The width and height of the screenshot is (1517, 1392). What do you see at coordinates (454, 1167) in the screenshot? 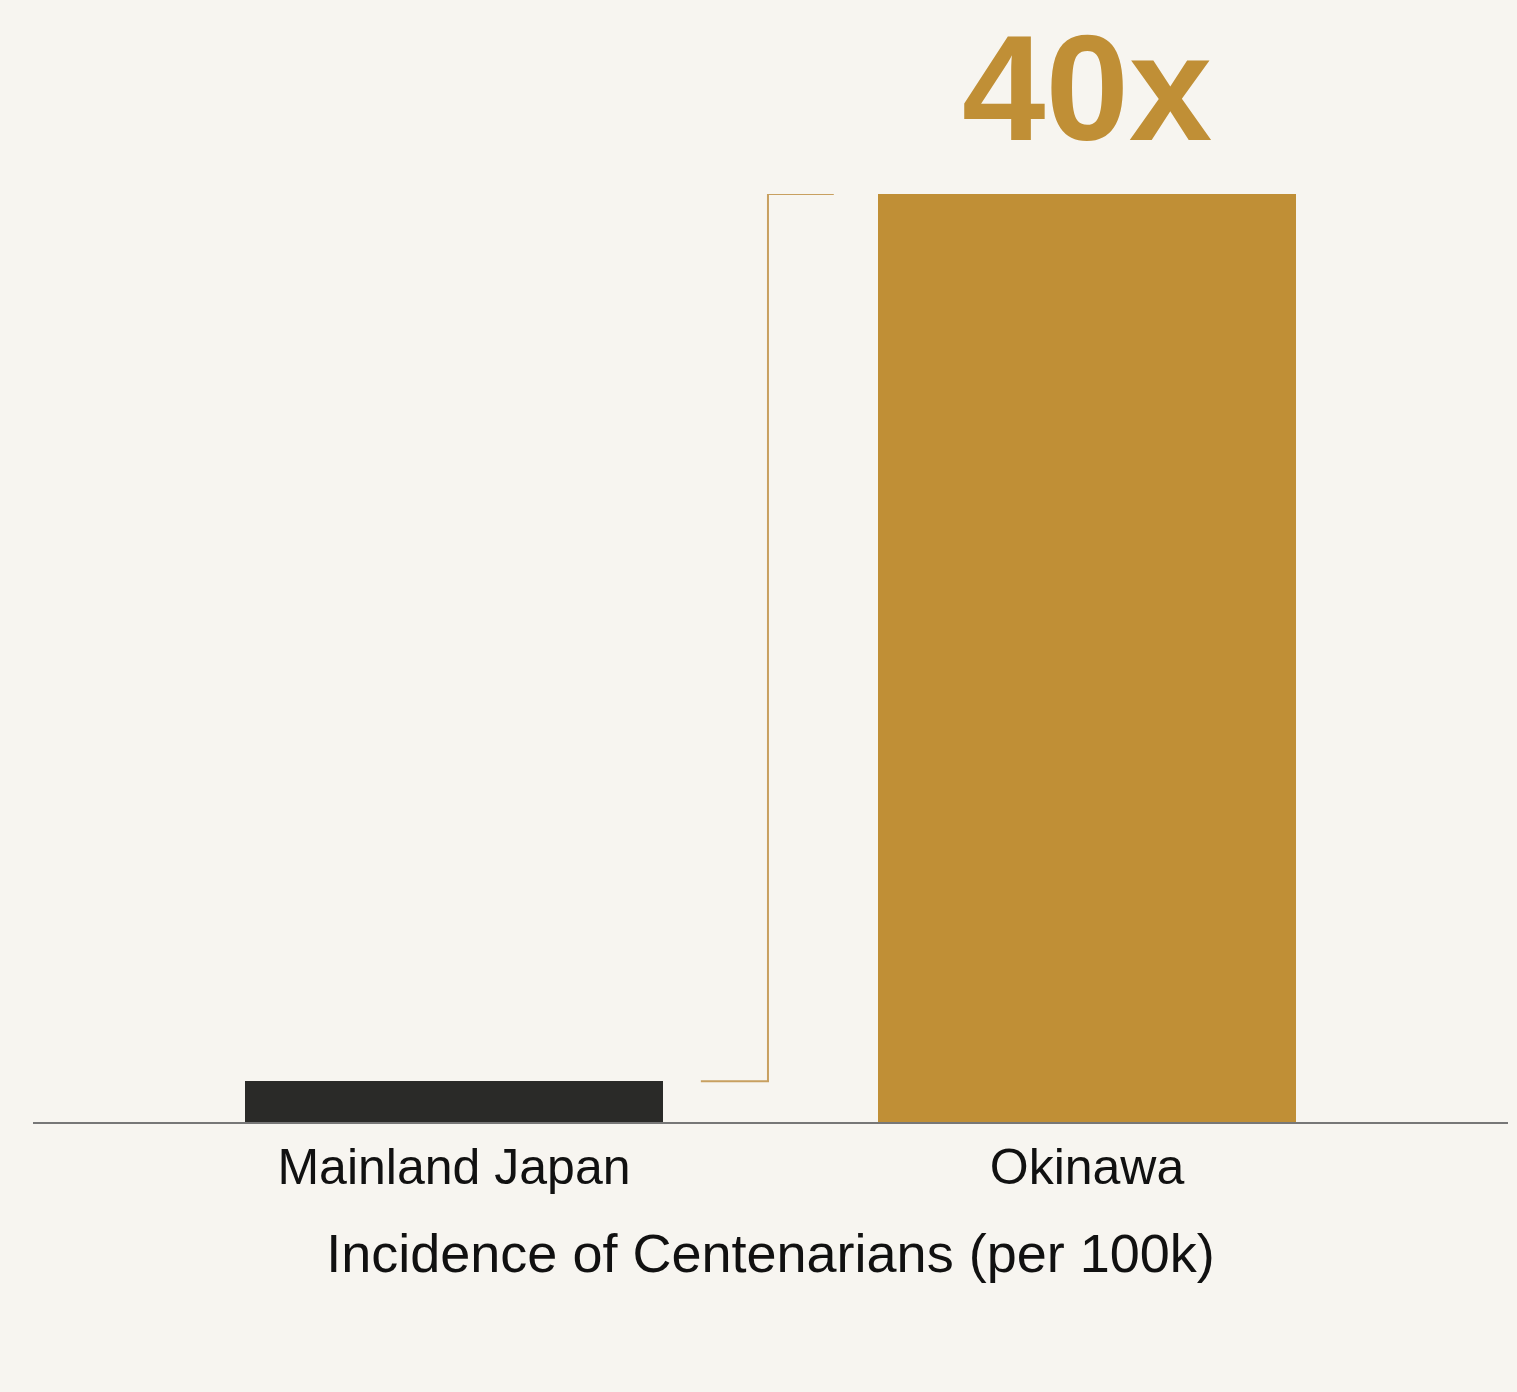
I see `x-tick-label: Mainland Japan` at bounding box center [454, 1167].